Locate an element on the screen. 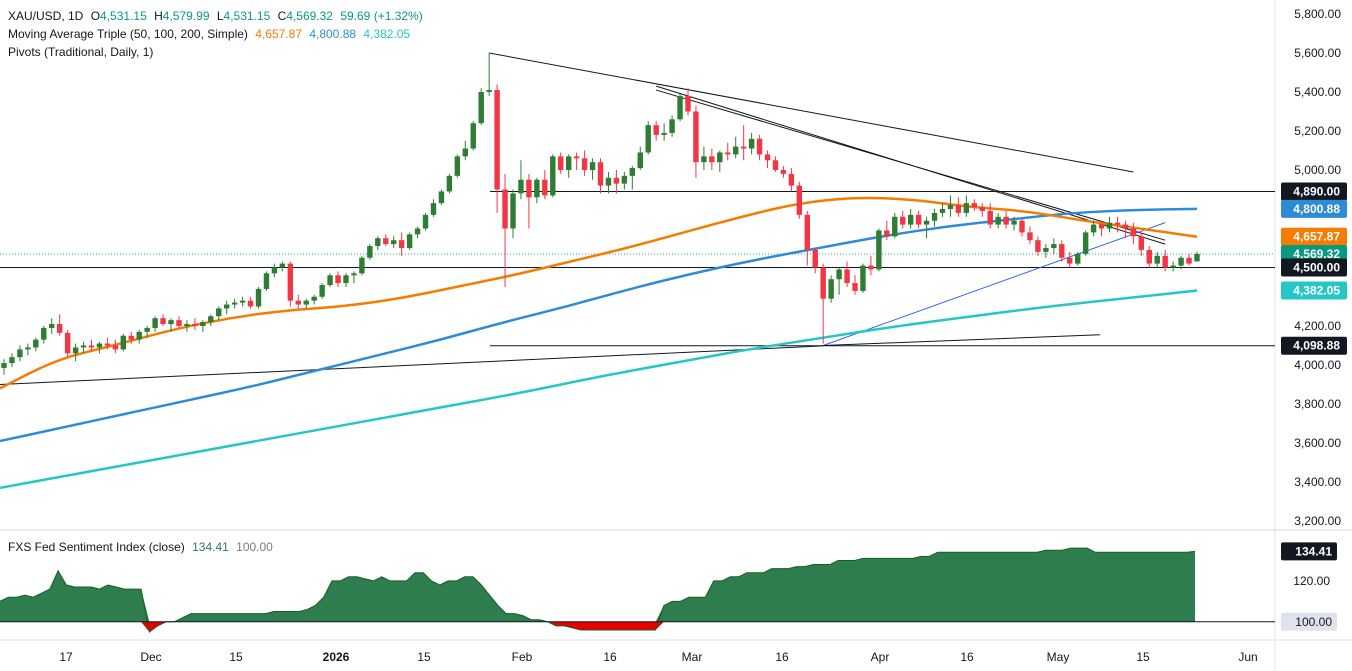 This screenshot has height=671, width=1352. price-label: 4,800.88 is located at coordinates (1316, 209).